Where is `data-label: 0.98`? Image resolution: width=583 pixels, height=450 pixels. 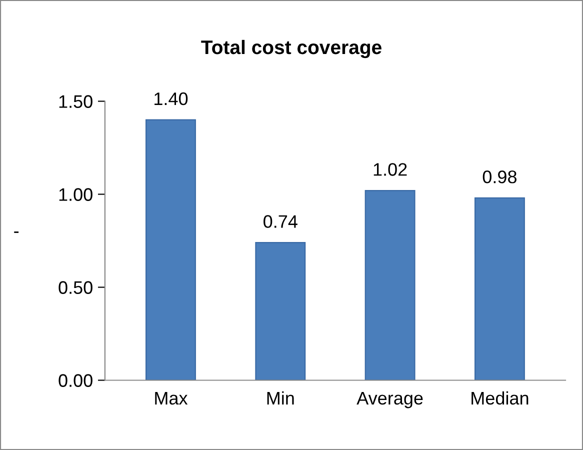
data-label: 0.98 is located at coordinates (499, 177).